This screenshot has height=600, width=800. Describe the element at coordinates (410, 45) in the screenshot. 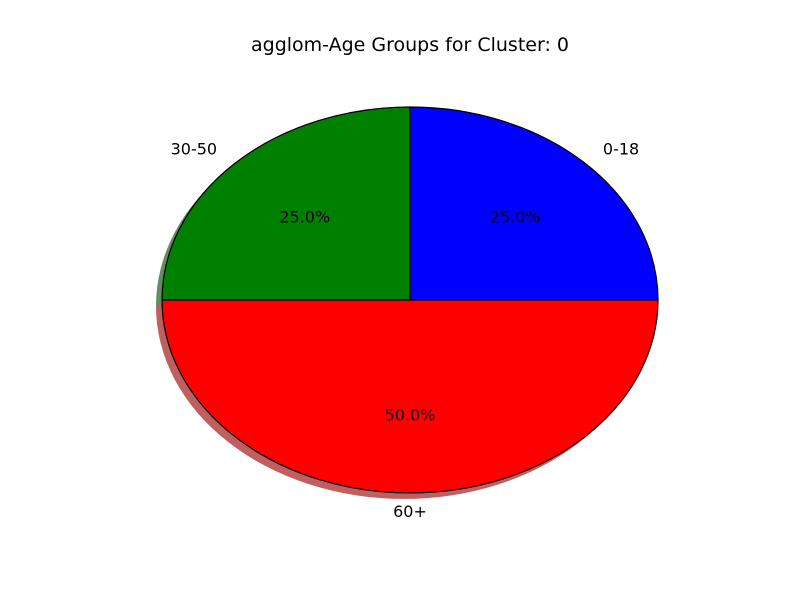

I see `chart-title: agglom-Age Groups for Cluster: 0` at that location.